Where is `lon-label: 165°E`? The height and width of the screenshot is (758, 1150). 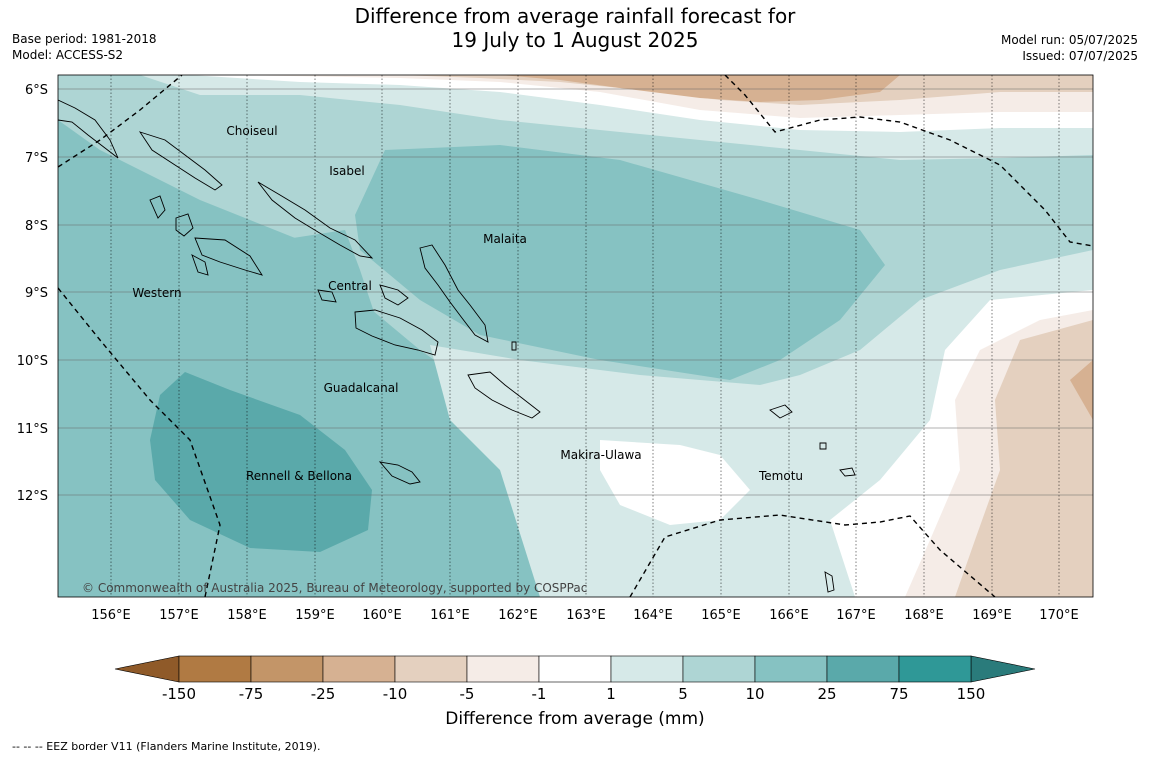
lon-label: 165°E is located at coordinates (721, 615).